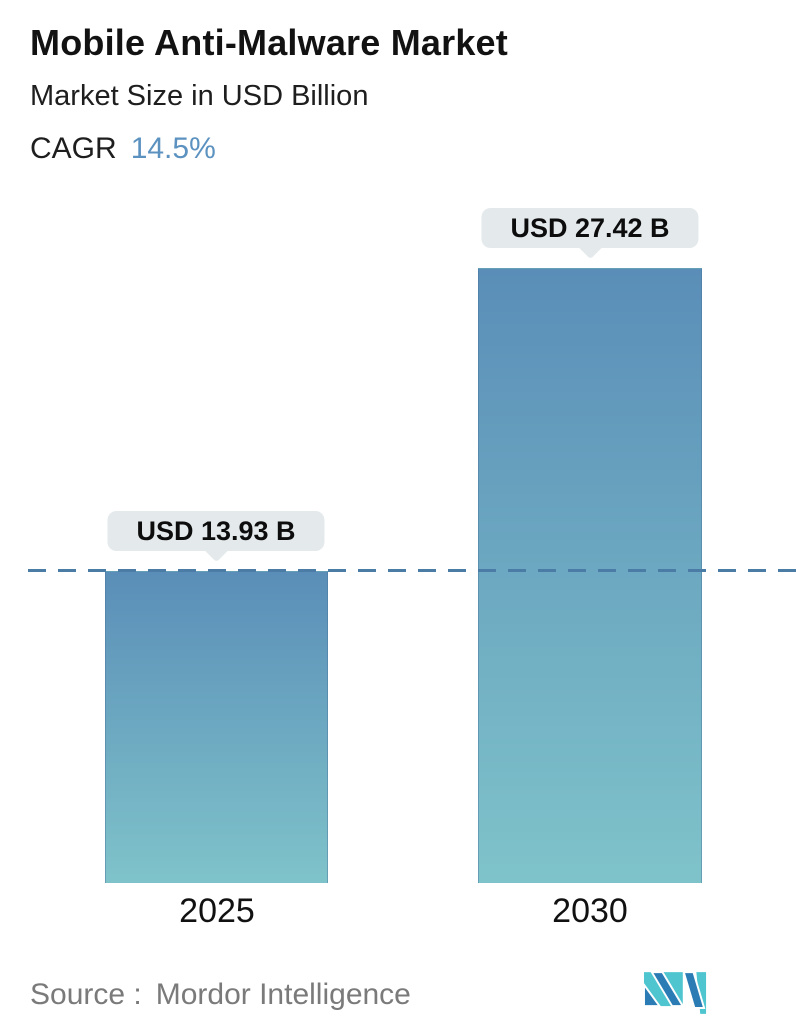 The height and width of the screenshot is (1034, 796). I want to click on cagr-row: CAGR 14.5%, so click(123, 149).